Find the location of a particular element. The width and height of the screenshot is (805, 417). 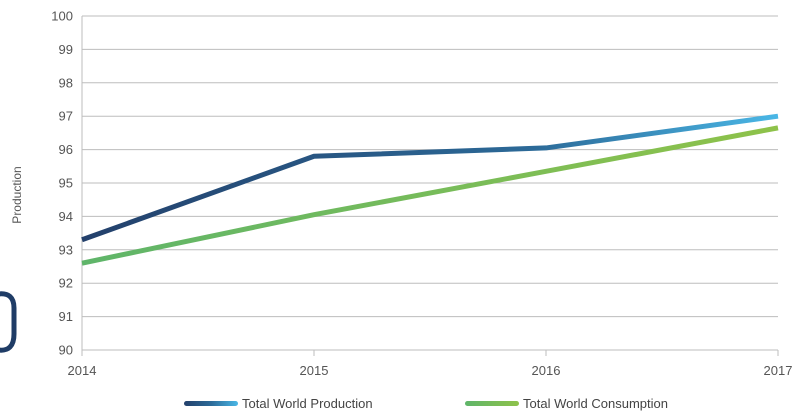

y-tick-label: 100 is located at coordinates (62, 16).